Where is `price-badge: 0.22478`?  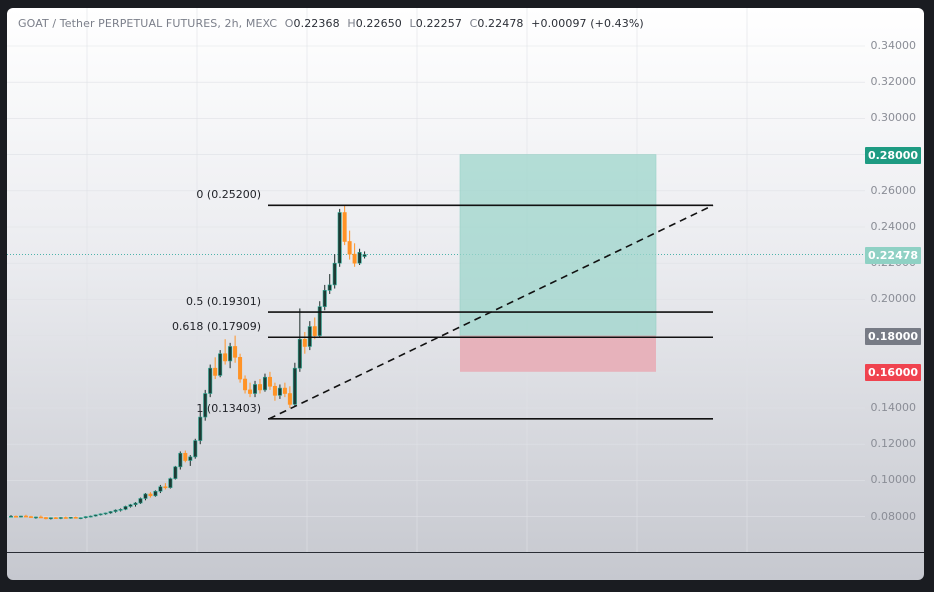 price-badge: 0.22478 is located at coordinates (893, 255).